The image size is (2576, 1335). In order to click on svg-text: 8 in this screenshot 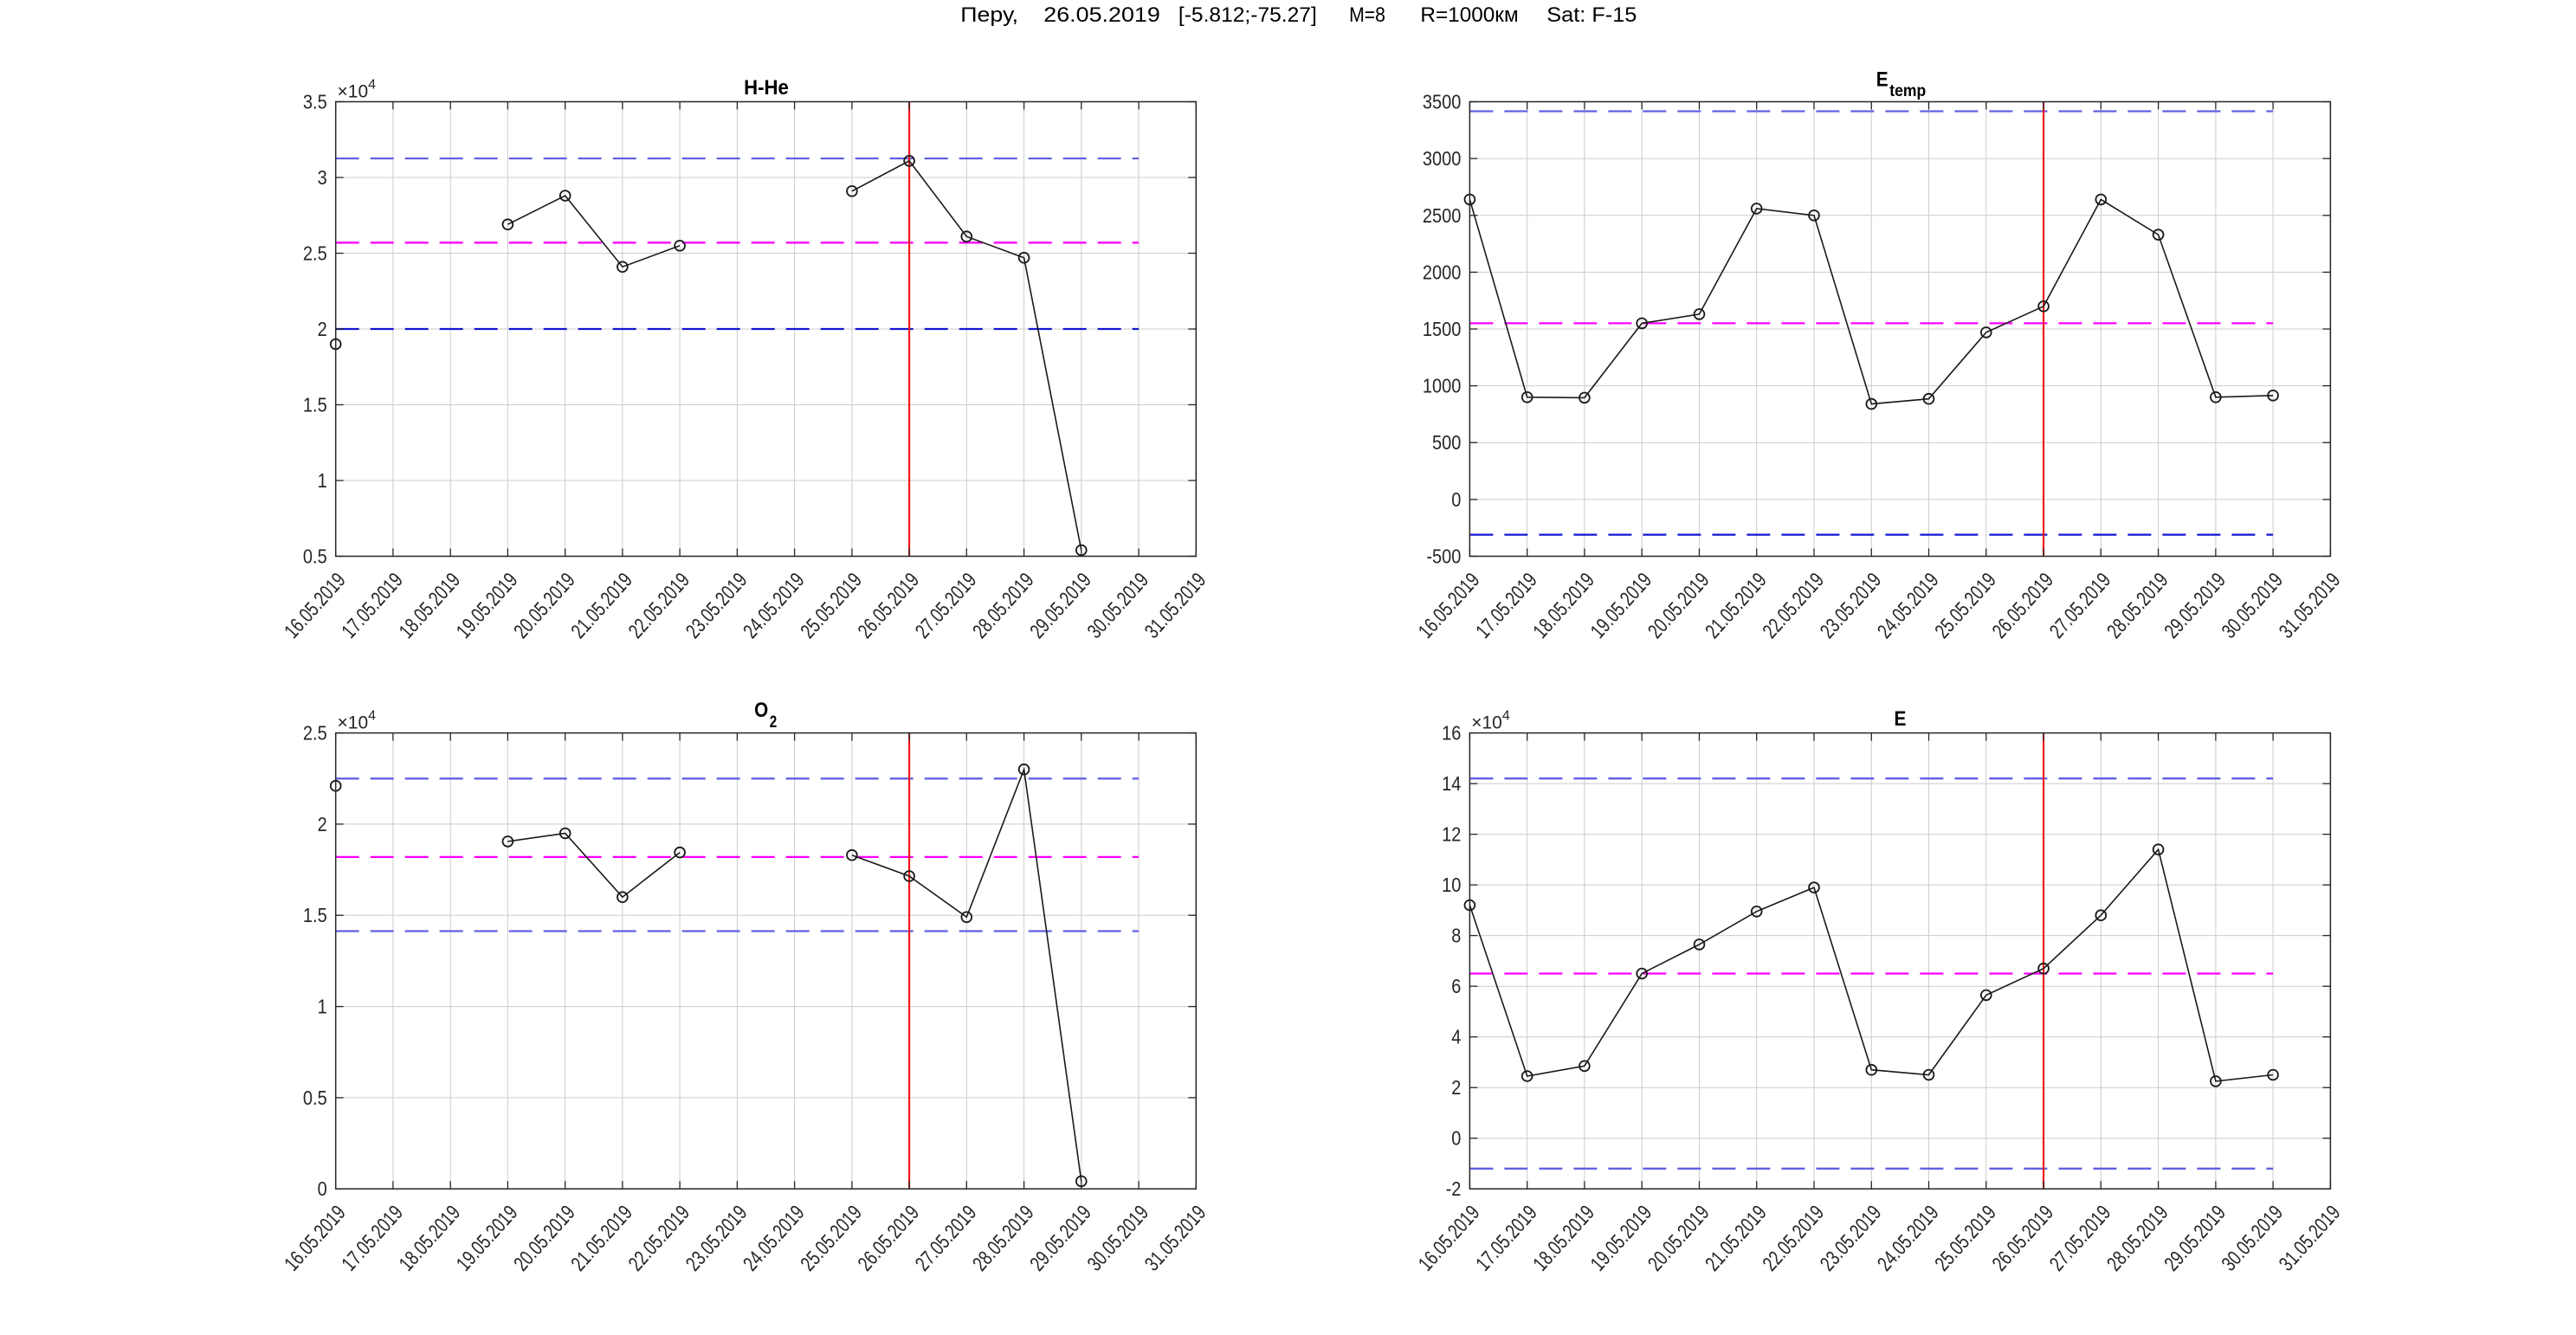, I will do `click(1456, 936)`.